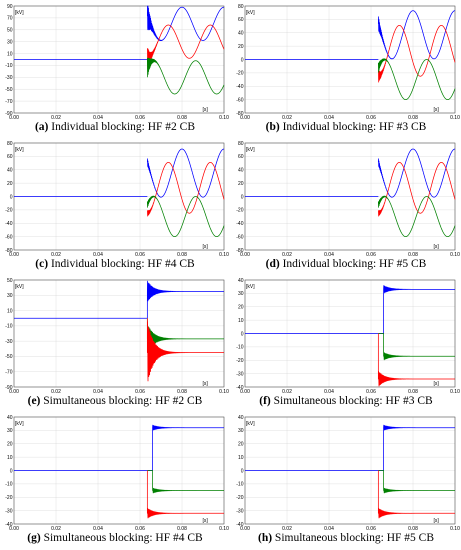 The width and height of the screenshot is (461, 550). I want to click on caption-text: Simultaneous blocking: HF #3 CB, so click(353, 401).